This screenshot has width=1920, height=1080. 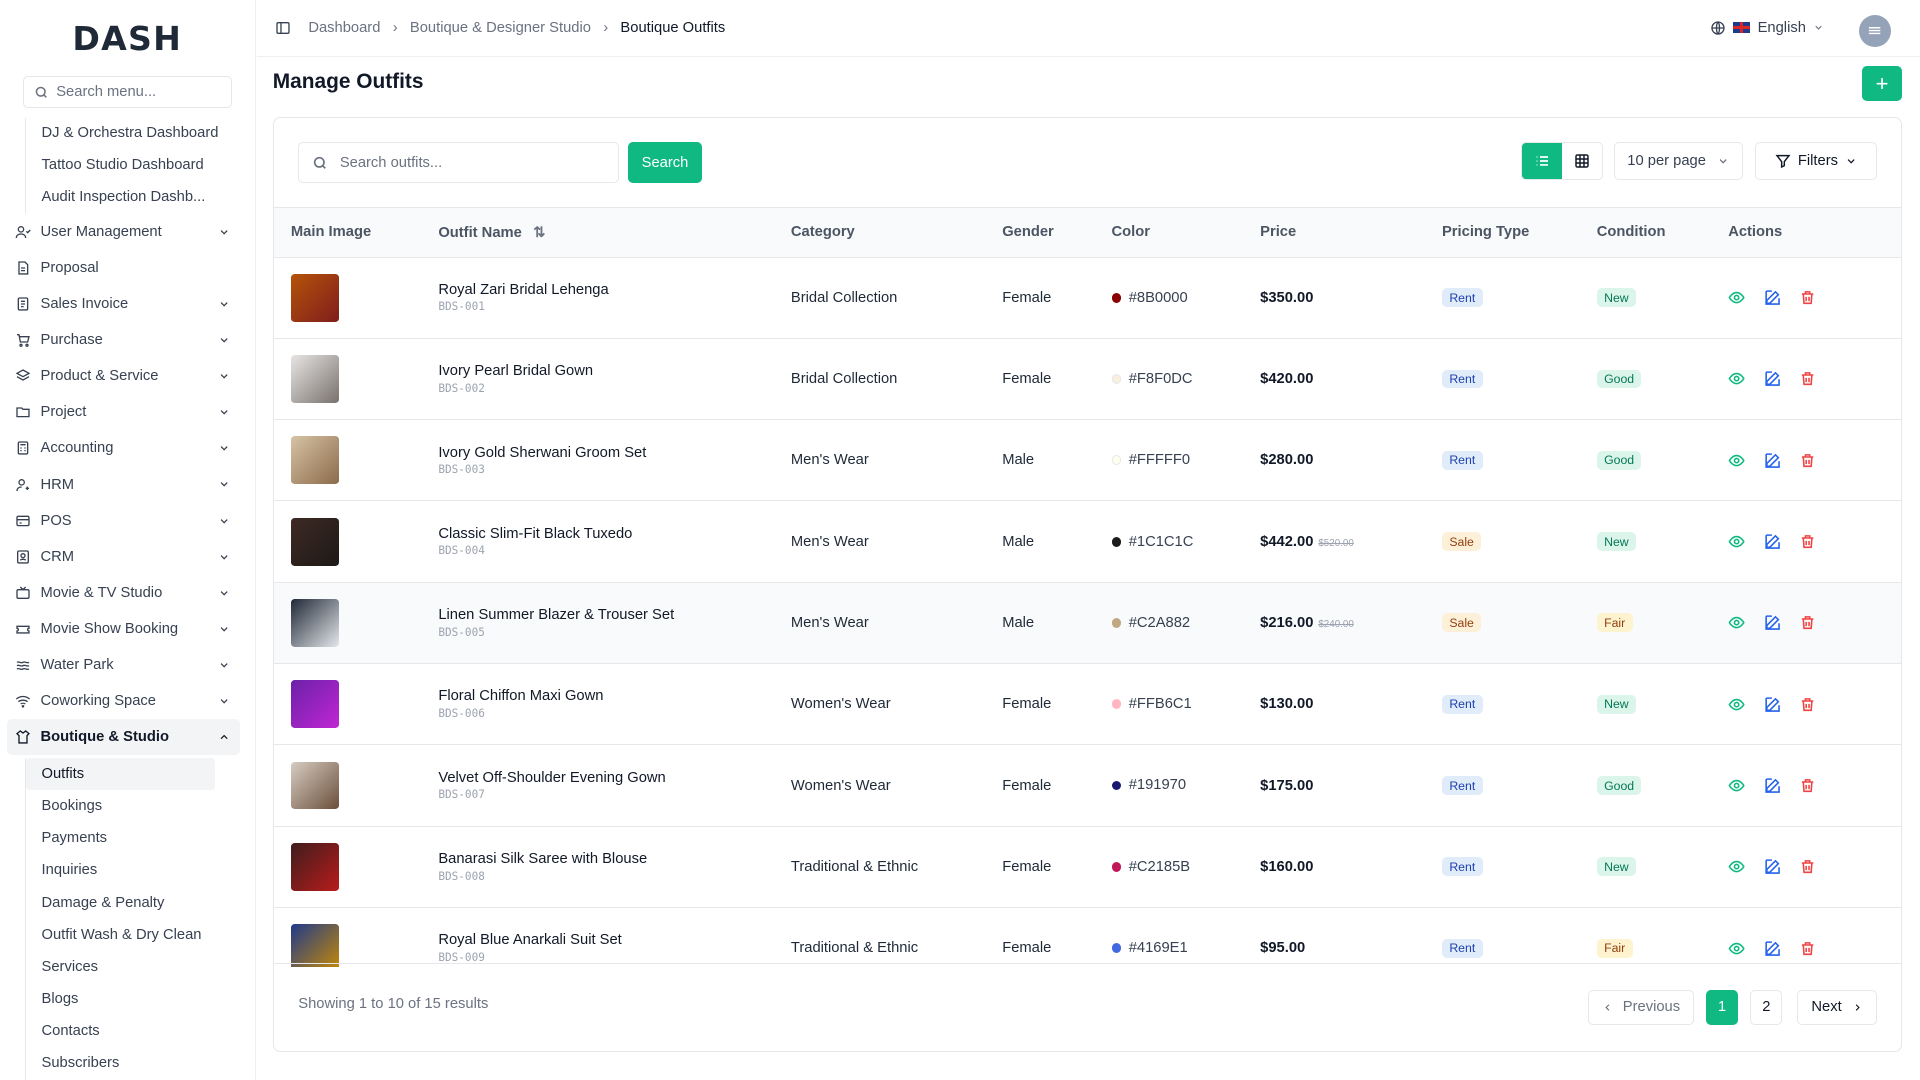 I want to click on condition-badge: New, so click(x=1616, y=867).